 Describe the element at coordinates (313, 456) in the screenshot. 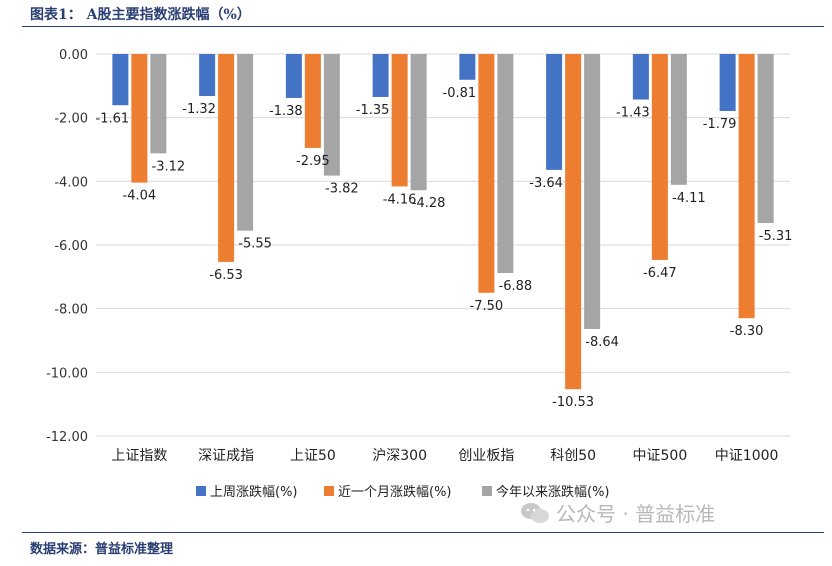

I see `x-tick-label: 上证50` at that location.